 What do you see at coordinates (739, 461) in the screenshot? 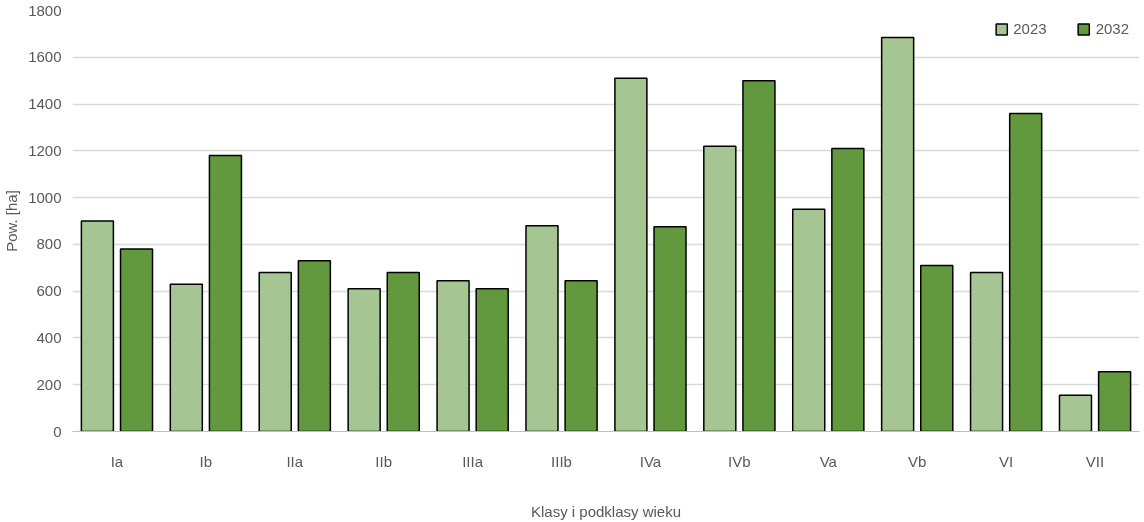
I see `x-tick-label: IVb` at bounding box center [739, 461].